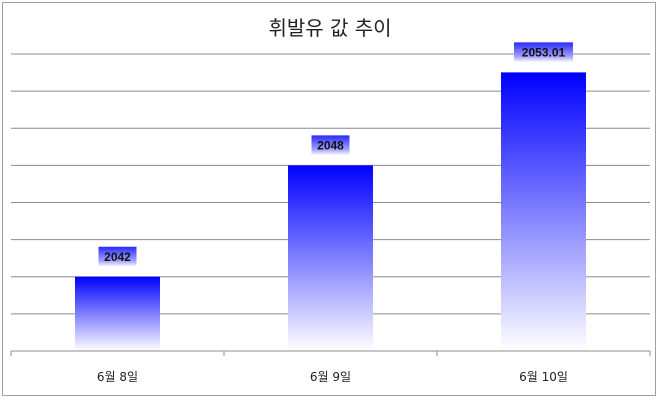 The width and height of the screenshot is (660, 400). I want to click on x-tick-label: 6월 10일, so click(543, 377).